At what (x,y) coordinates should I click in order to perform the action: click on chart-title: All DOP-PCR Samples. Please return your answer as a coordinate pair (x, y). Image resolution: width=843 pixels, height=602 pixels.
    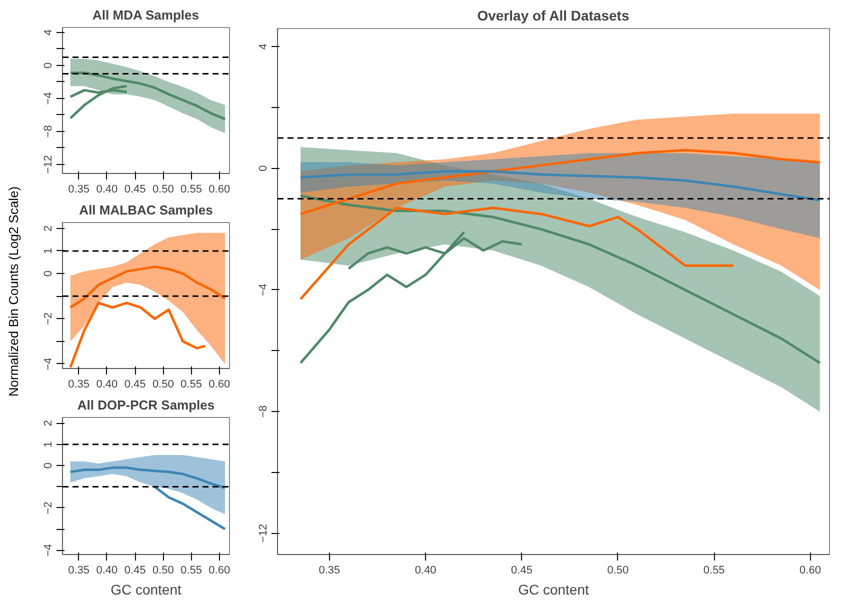
    Looking at the image, I should click on (146, 405).